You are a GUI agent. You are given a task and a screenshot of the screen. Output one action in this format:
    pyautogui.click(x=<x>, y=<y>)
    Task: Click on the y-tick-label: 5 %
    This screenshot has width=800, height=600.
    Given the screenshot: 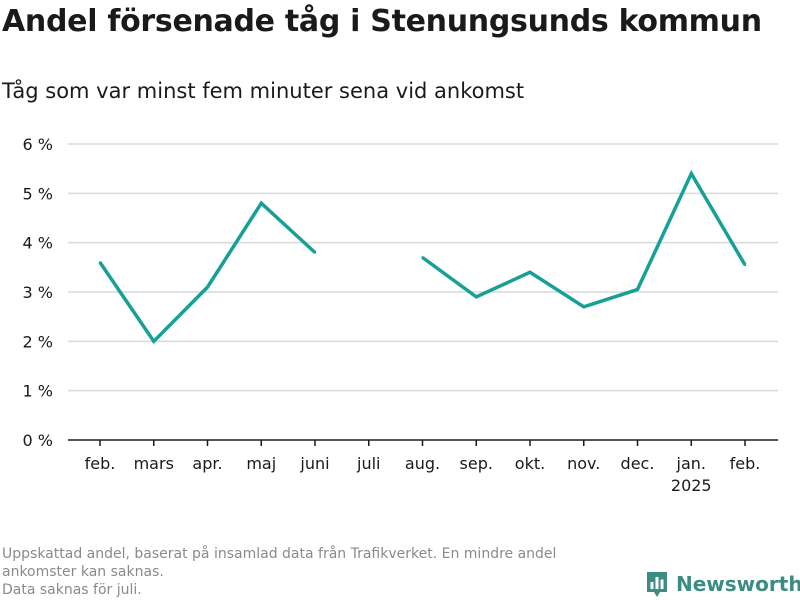 What is the action you would take?
    pyautogui.click(x=38, y=193)
    